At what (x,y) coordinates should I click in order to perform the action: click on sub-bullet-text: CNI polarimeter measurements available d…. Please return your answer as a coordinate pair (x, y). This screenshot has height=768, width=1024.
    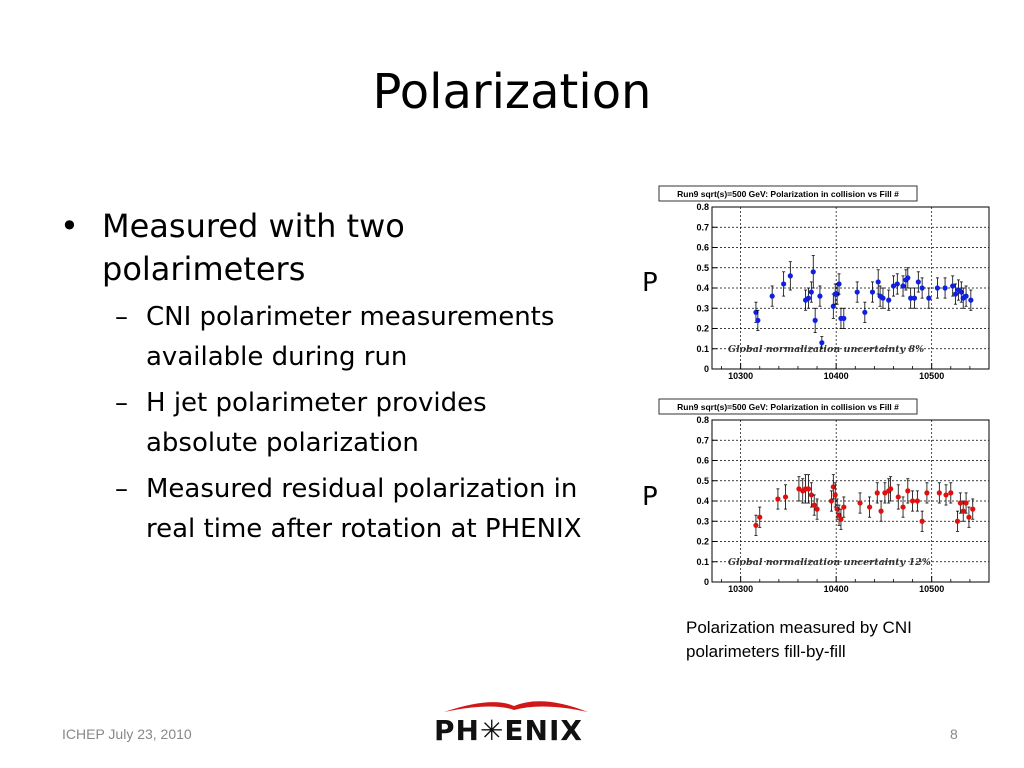
    Looking at the image, I should click on (350, 337).